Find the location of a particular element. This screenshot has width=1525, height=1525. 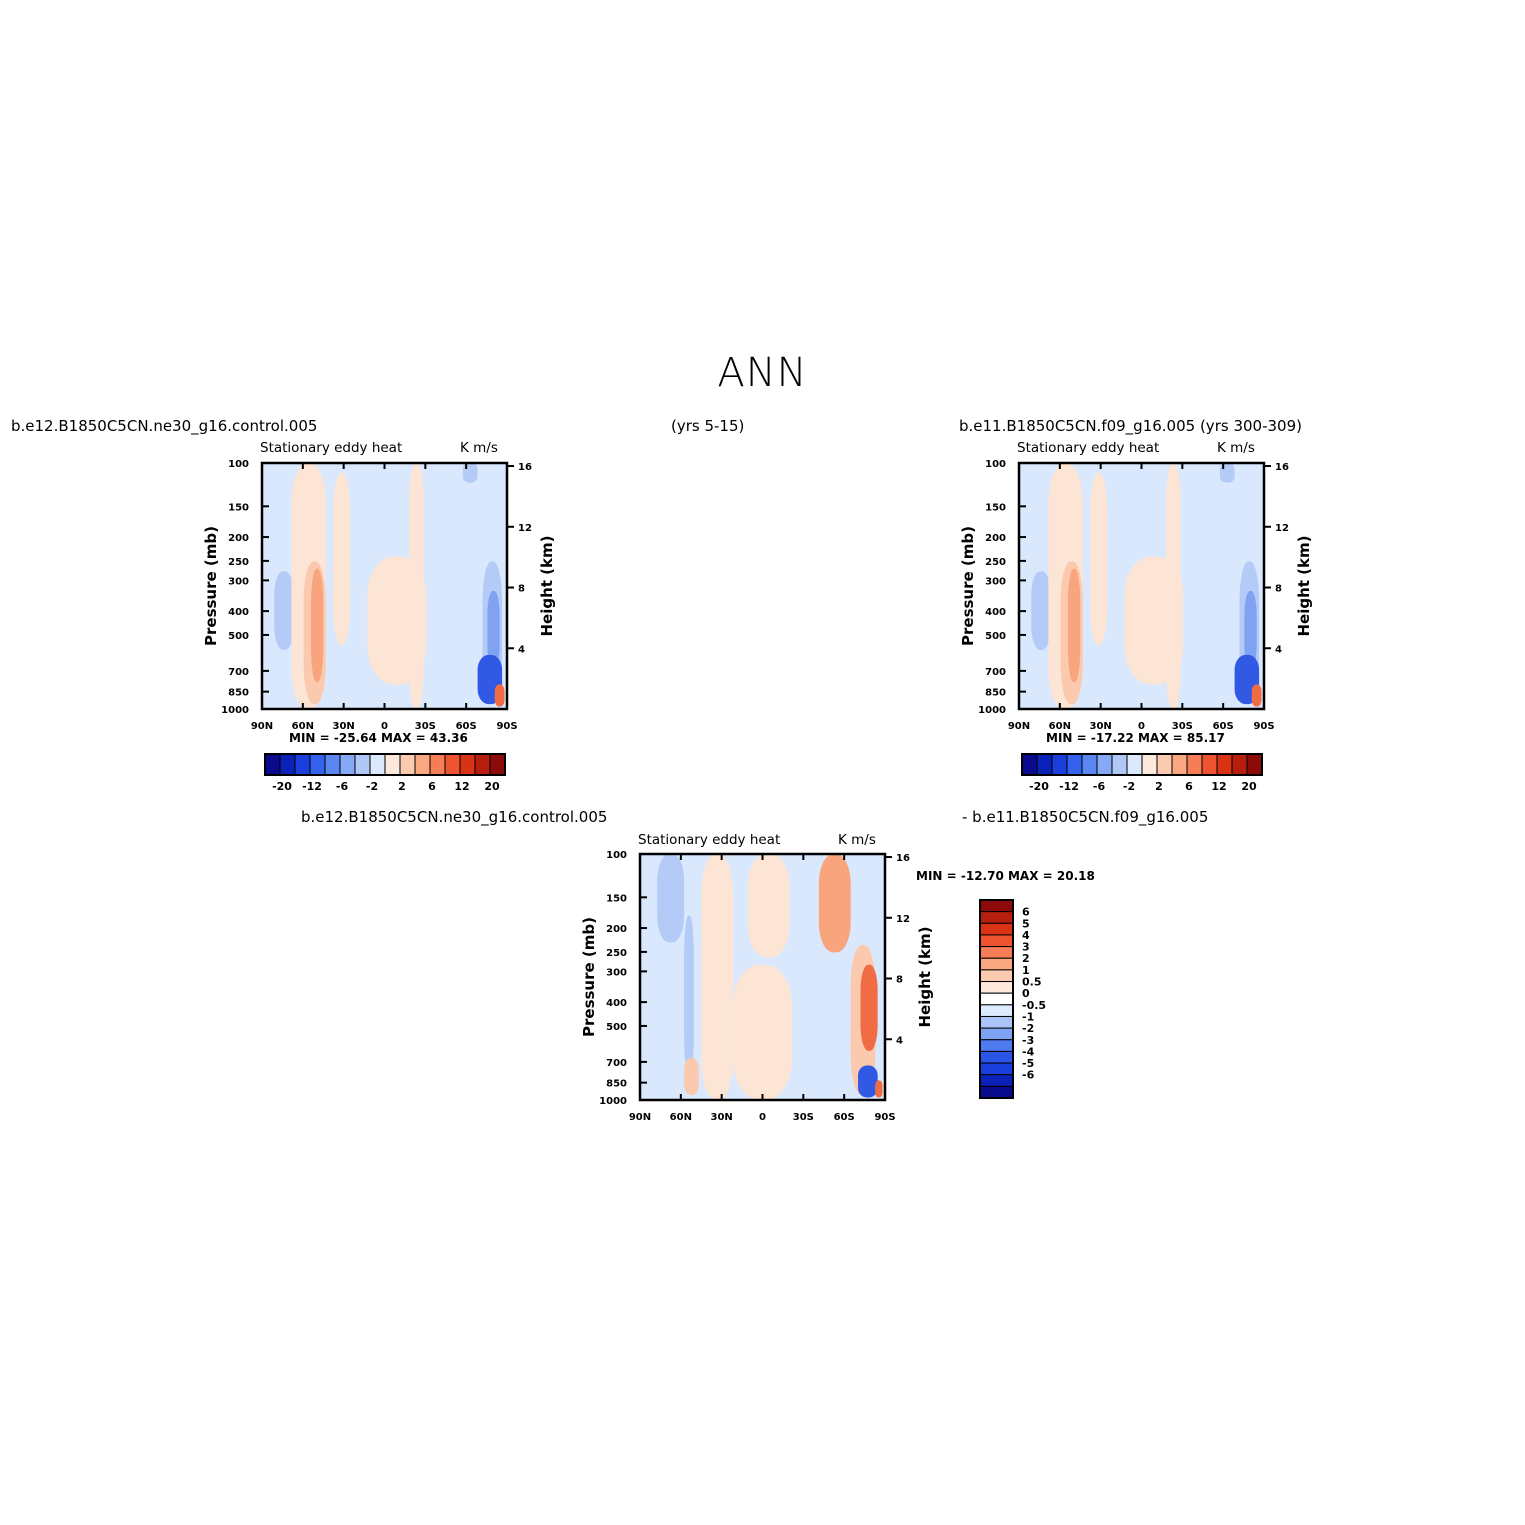

case-name-left: b.e12.B1850C5CN.ne30_g16.control.005 is located at coordinates (164, 426).